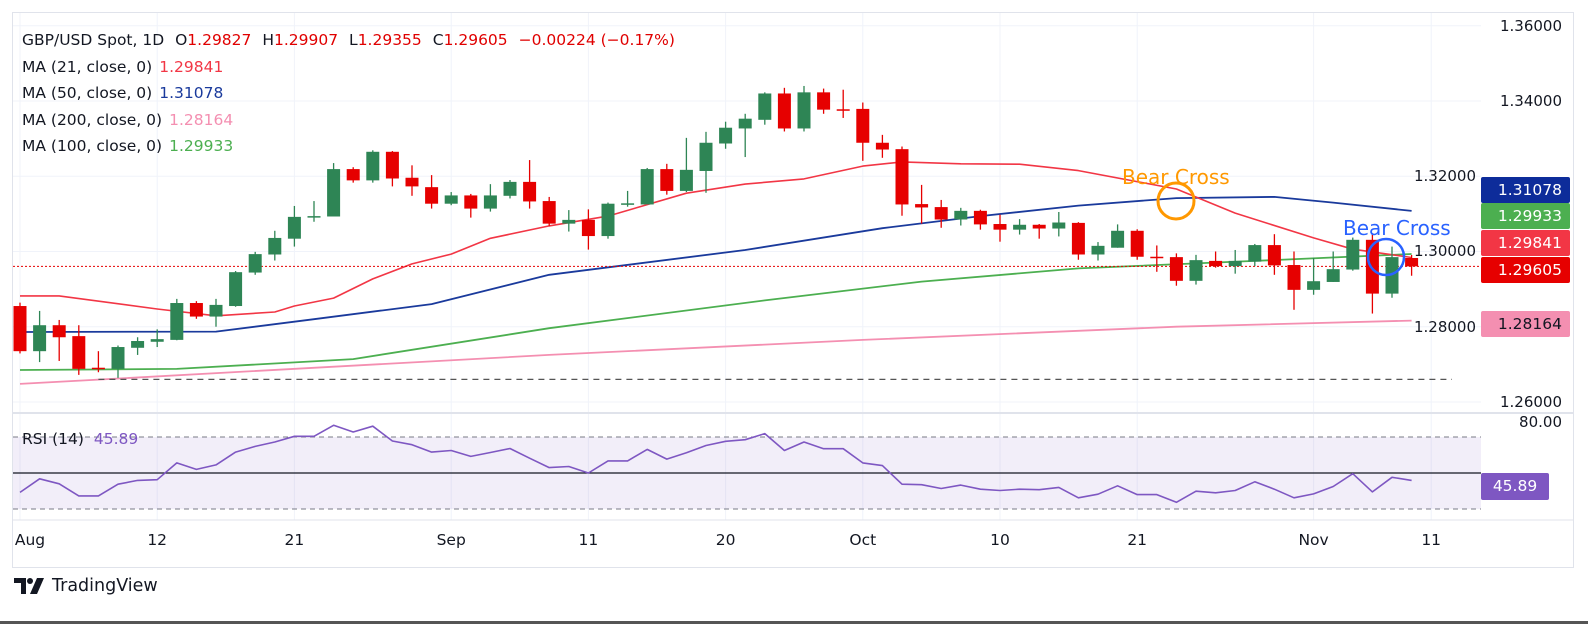 The width and height of the screenshot is (1588, 624). Describe the element at coordinates (1444, 251) in the screenshot. I see `price-axis-tick: 1.30000` at that location.